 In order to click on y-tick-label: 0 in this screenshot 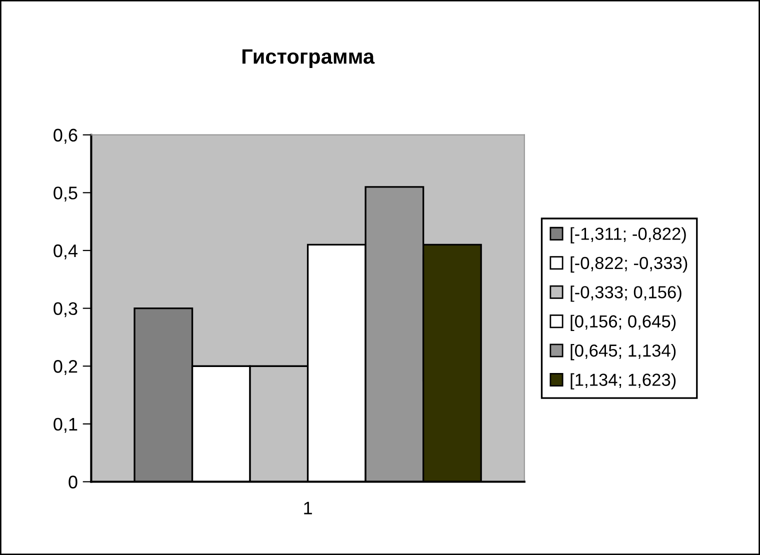, I will do `click(73, 482)`.